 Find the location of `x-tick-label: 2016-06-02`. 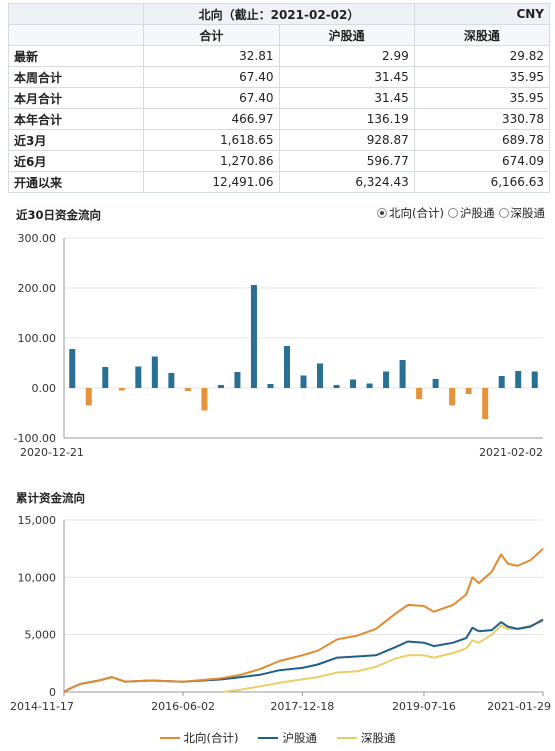

x-tick-label: 2016-06-02 is located at coordinates (183, 706).